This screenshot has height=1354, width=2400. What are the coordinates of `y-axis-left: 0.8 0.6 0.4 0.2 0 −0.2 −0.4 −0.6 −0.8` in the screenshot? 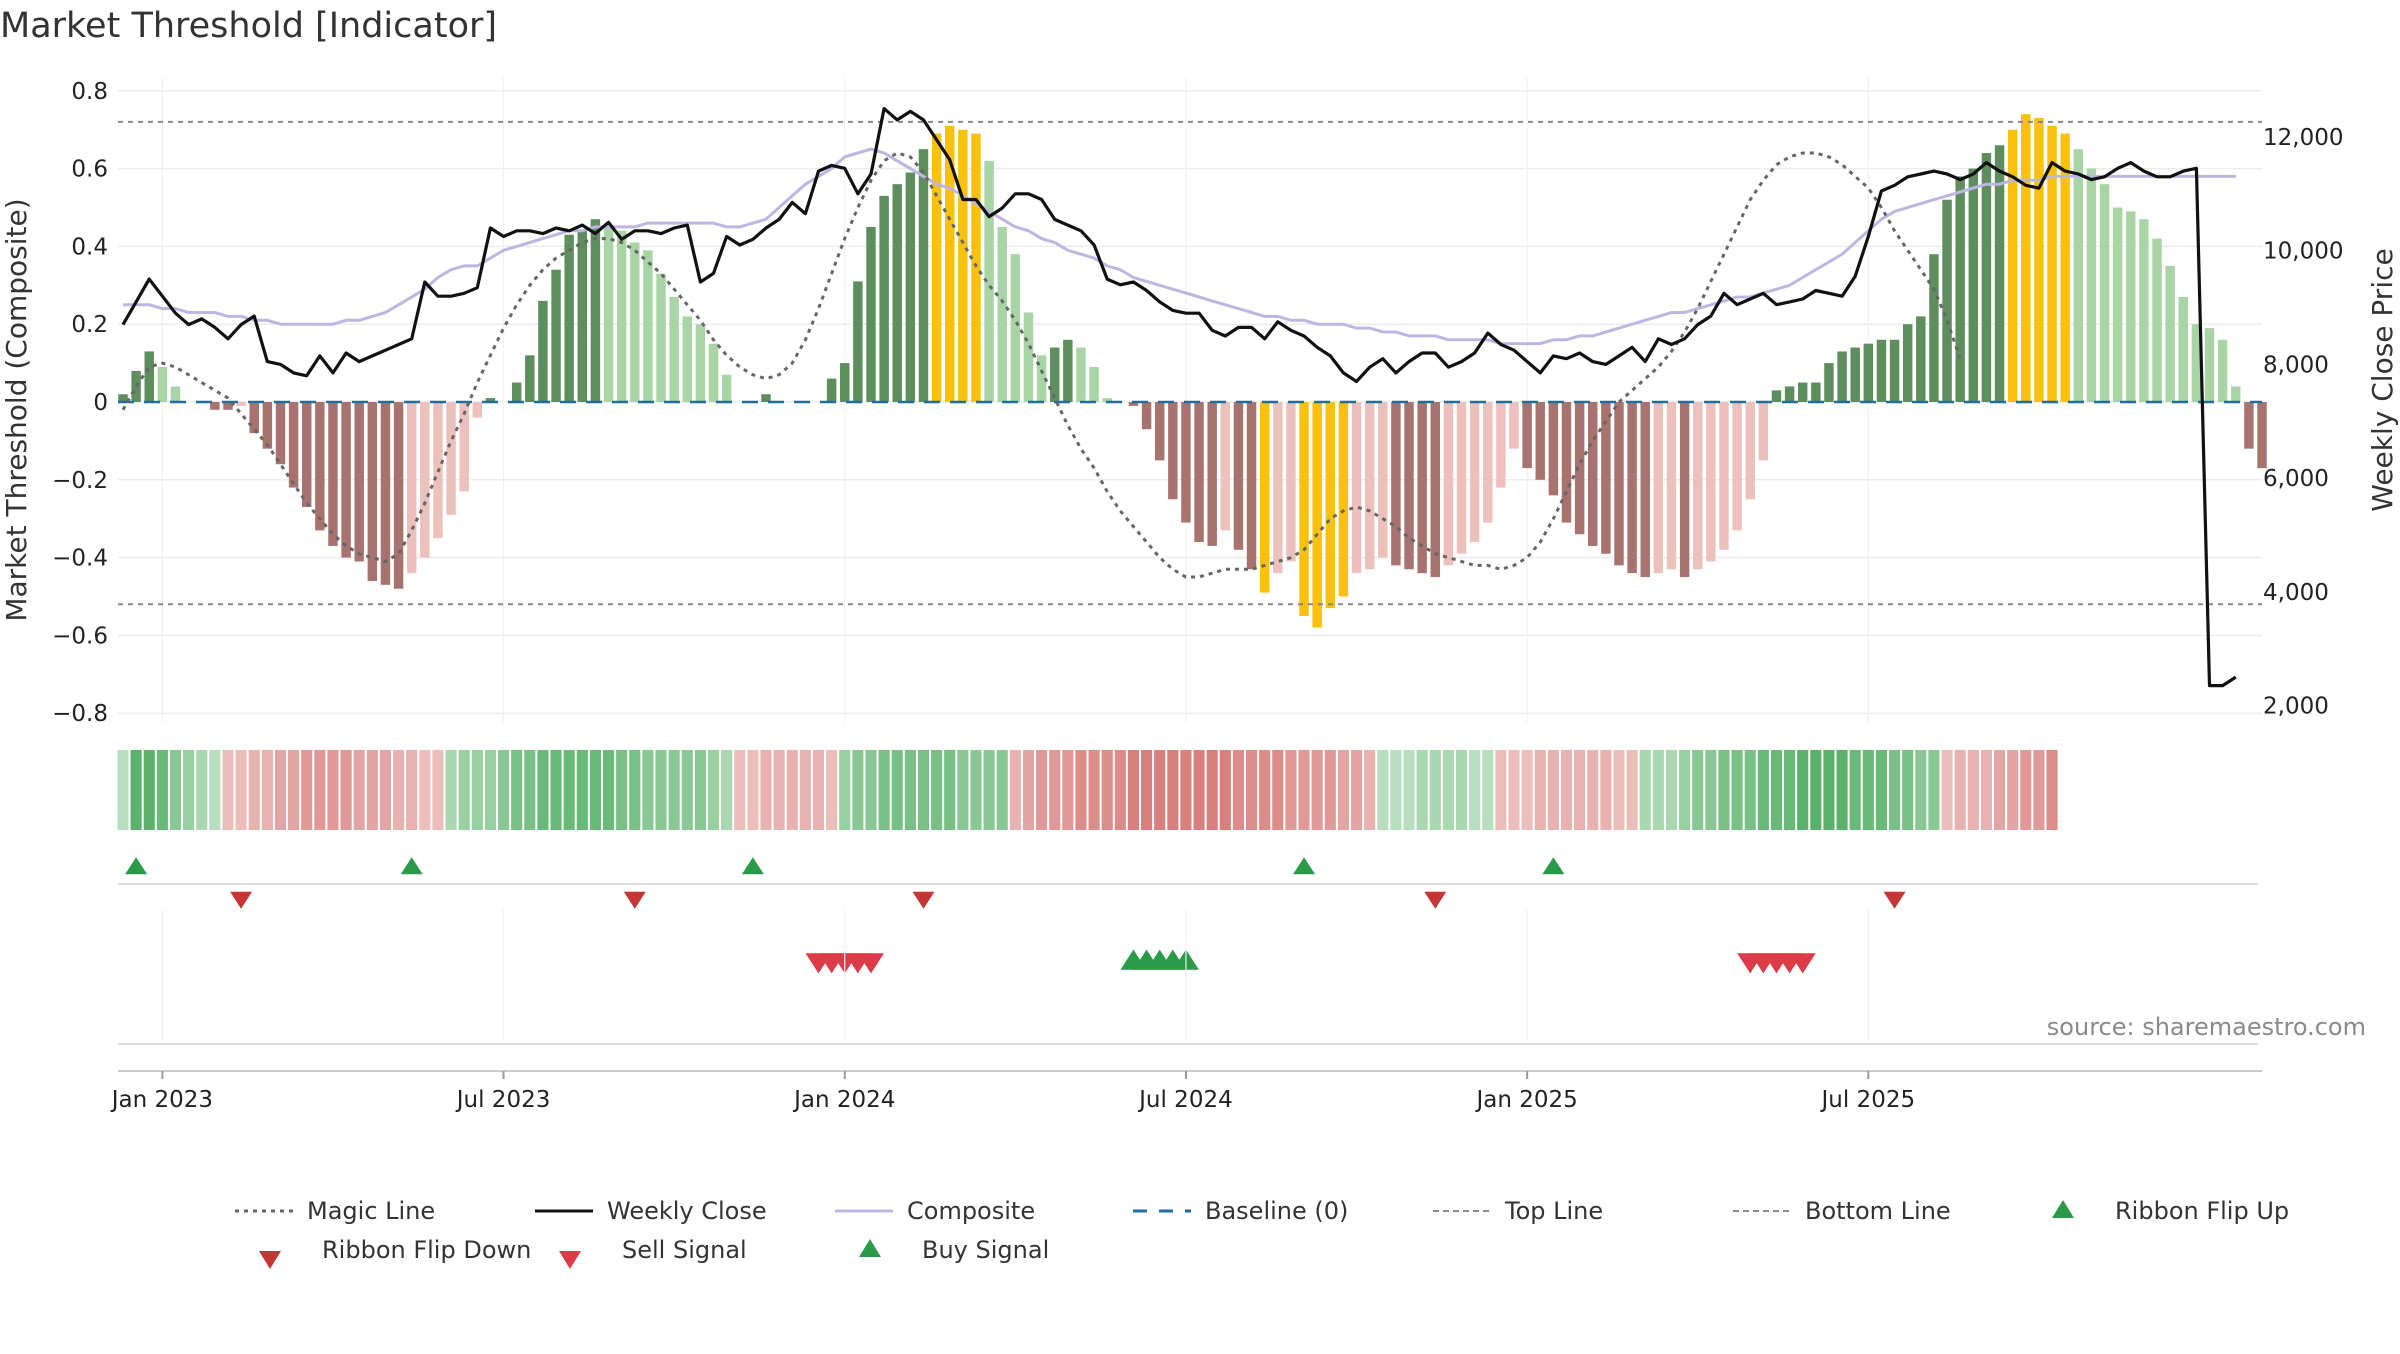 It's located at (80, 403).